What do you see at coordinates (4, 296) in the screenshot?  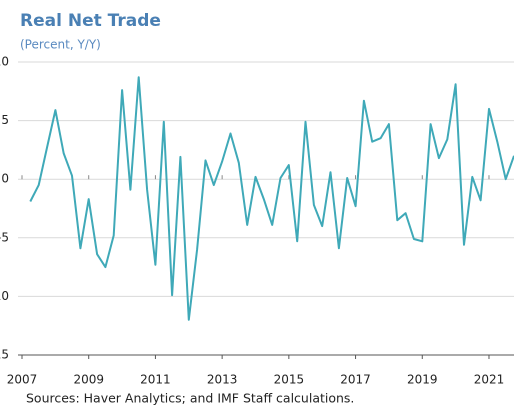 I see `y-tick-label: -10` at bounding box center [4, 296].